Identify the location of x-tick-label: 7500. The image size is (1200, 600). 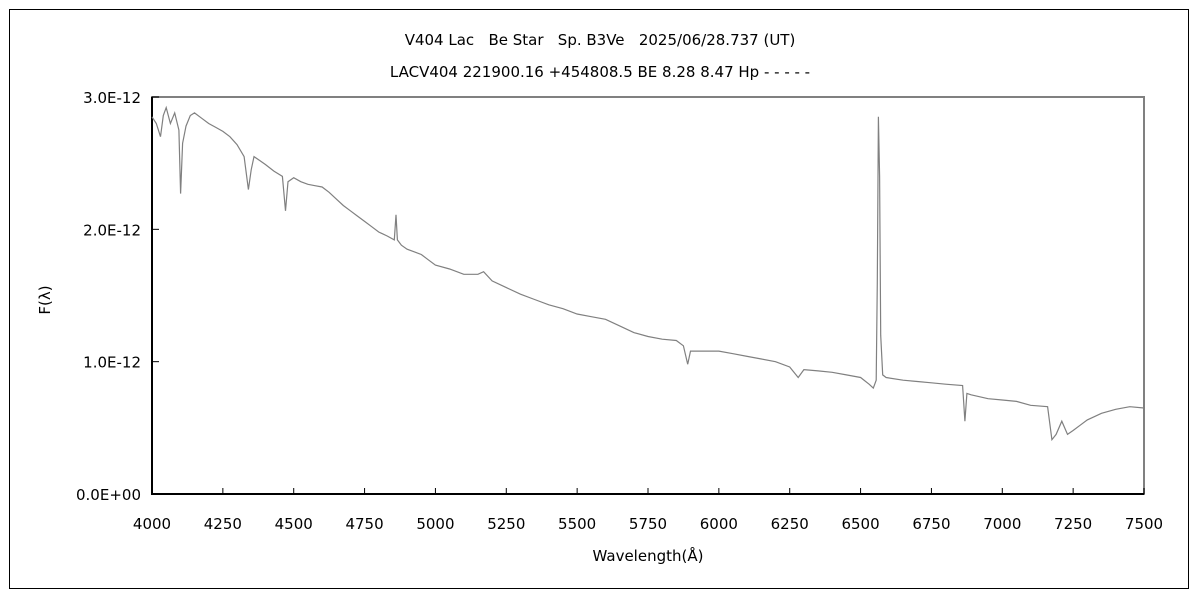
(1144, 524).